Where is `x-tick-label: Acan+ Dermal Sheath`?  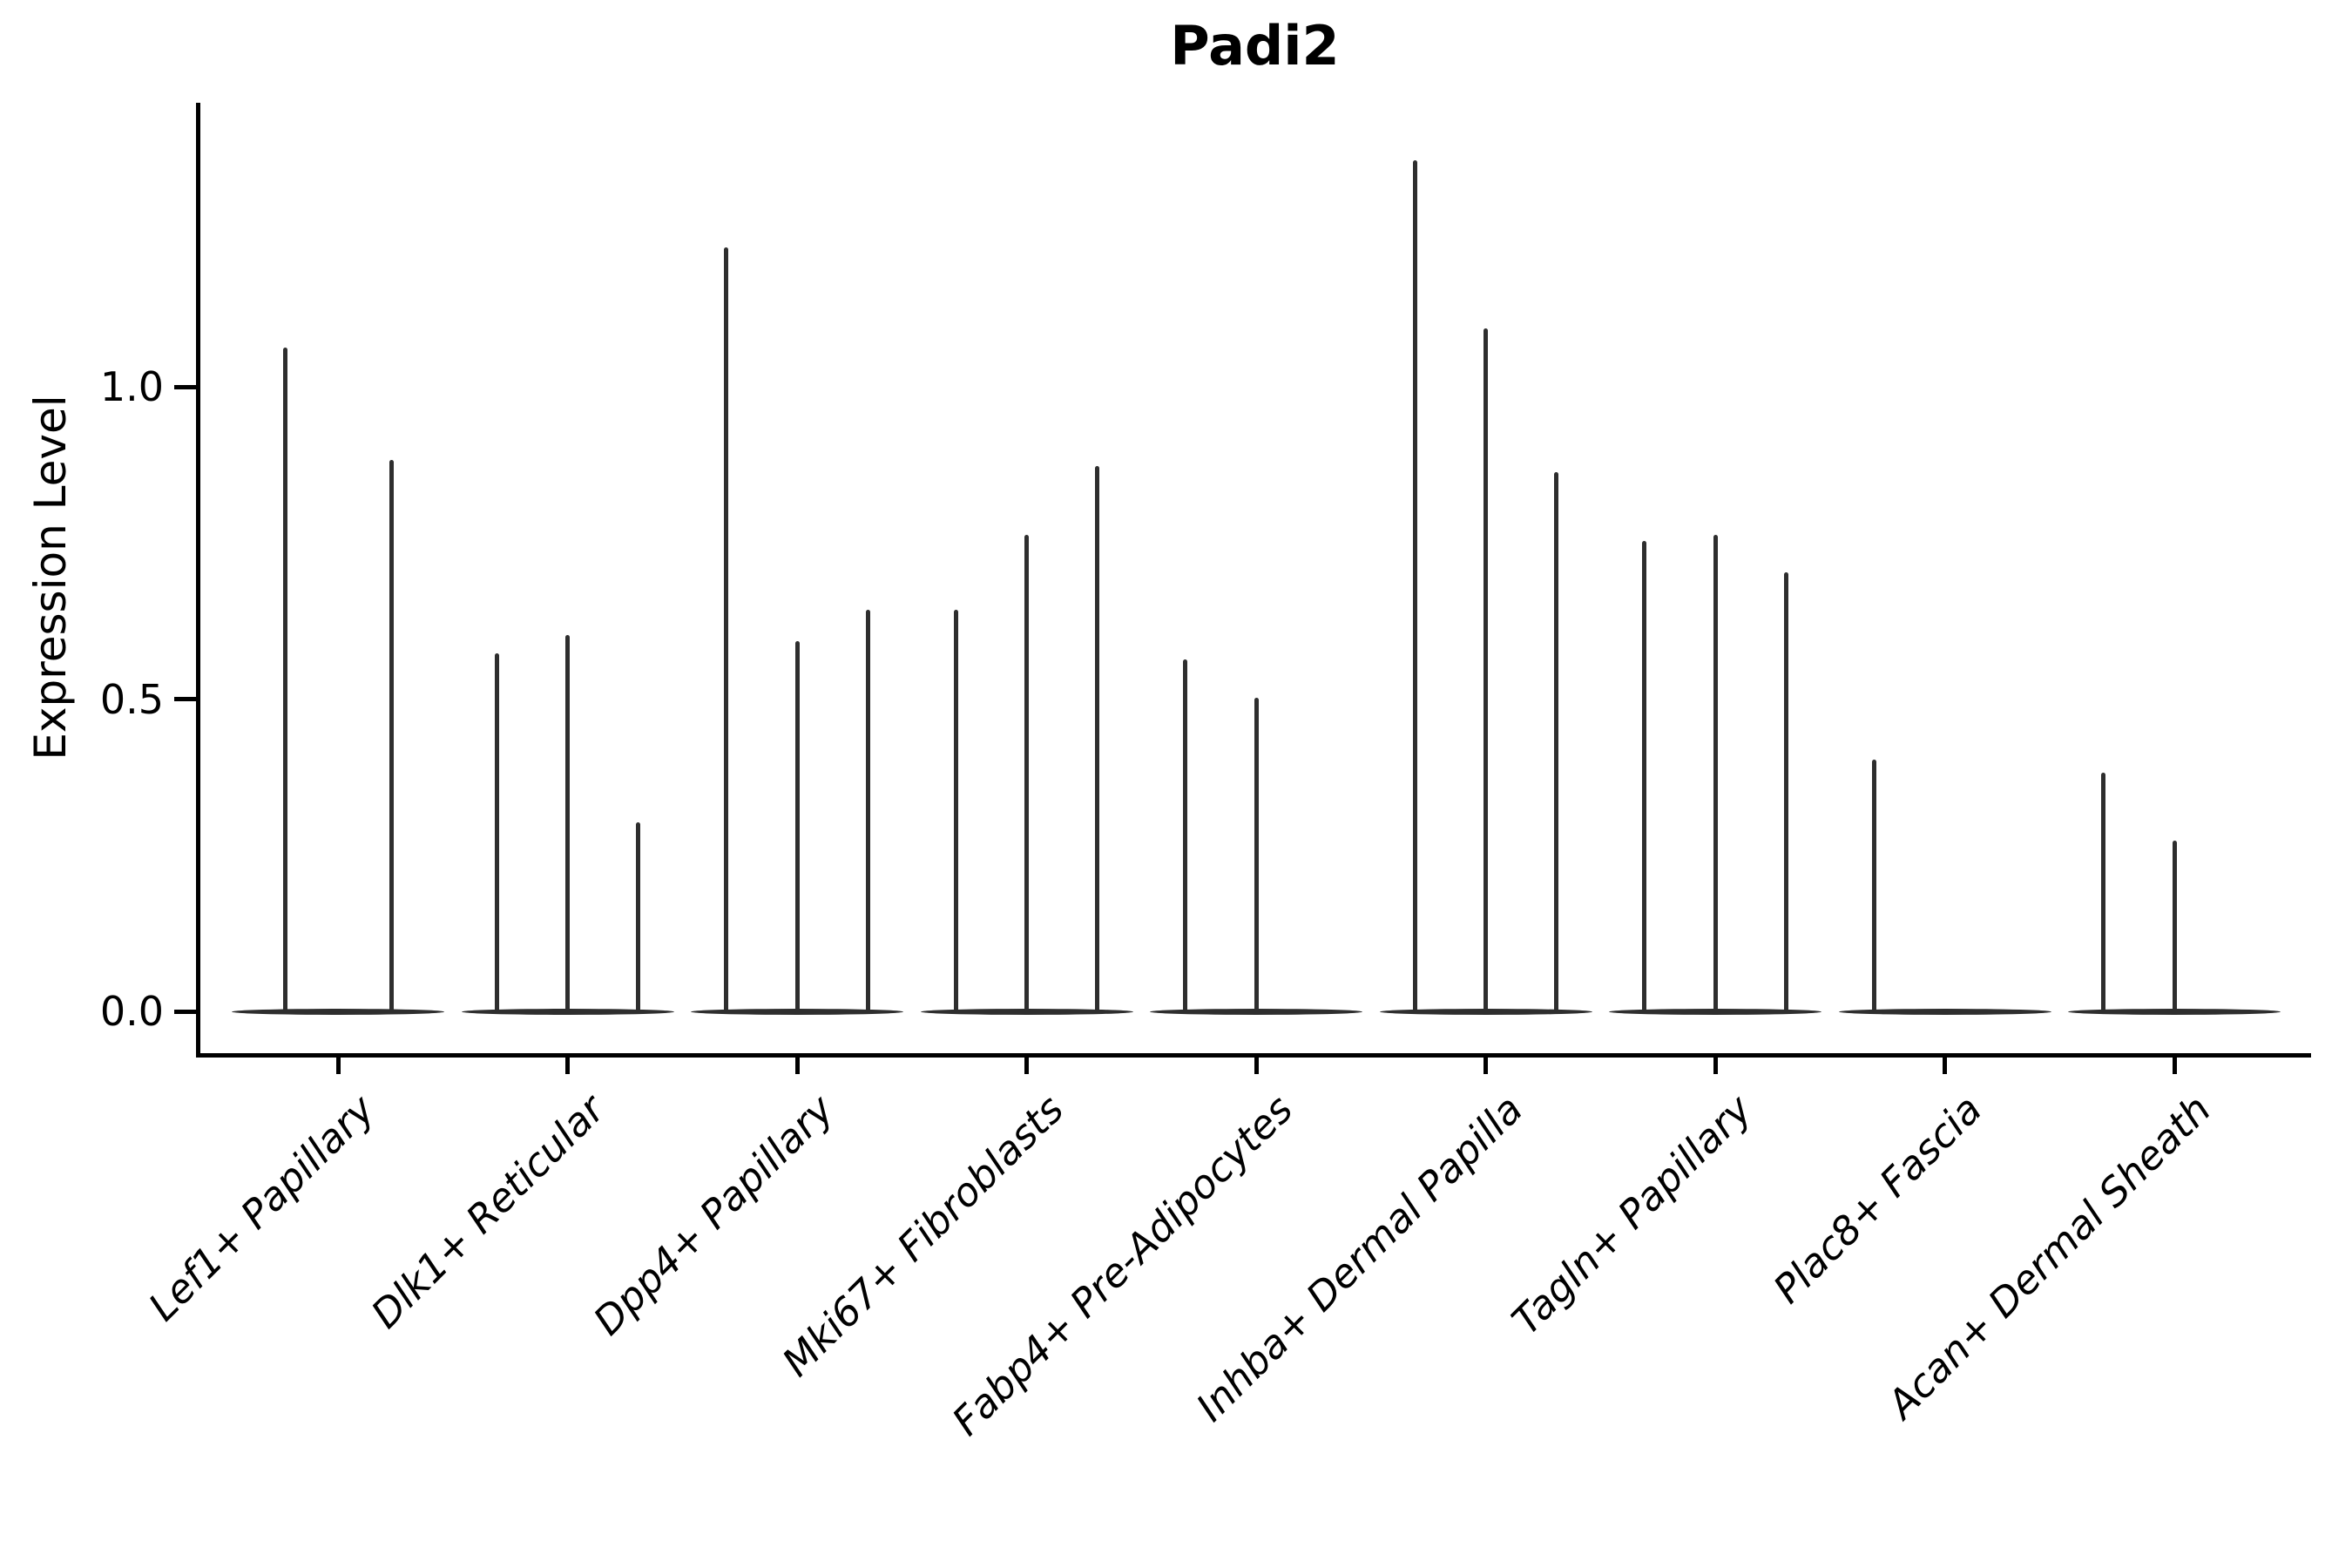 x-tick-label: Acan+ Dermal Sheath is located at coordinates (2049, 1256).